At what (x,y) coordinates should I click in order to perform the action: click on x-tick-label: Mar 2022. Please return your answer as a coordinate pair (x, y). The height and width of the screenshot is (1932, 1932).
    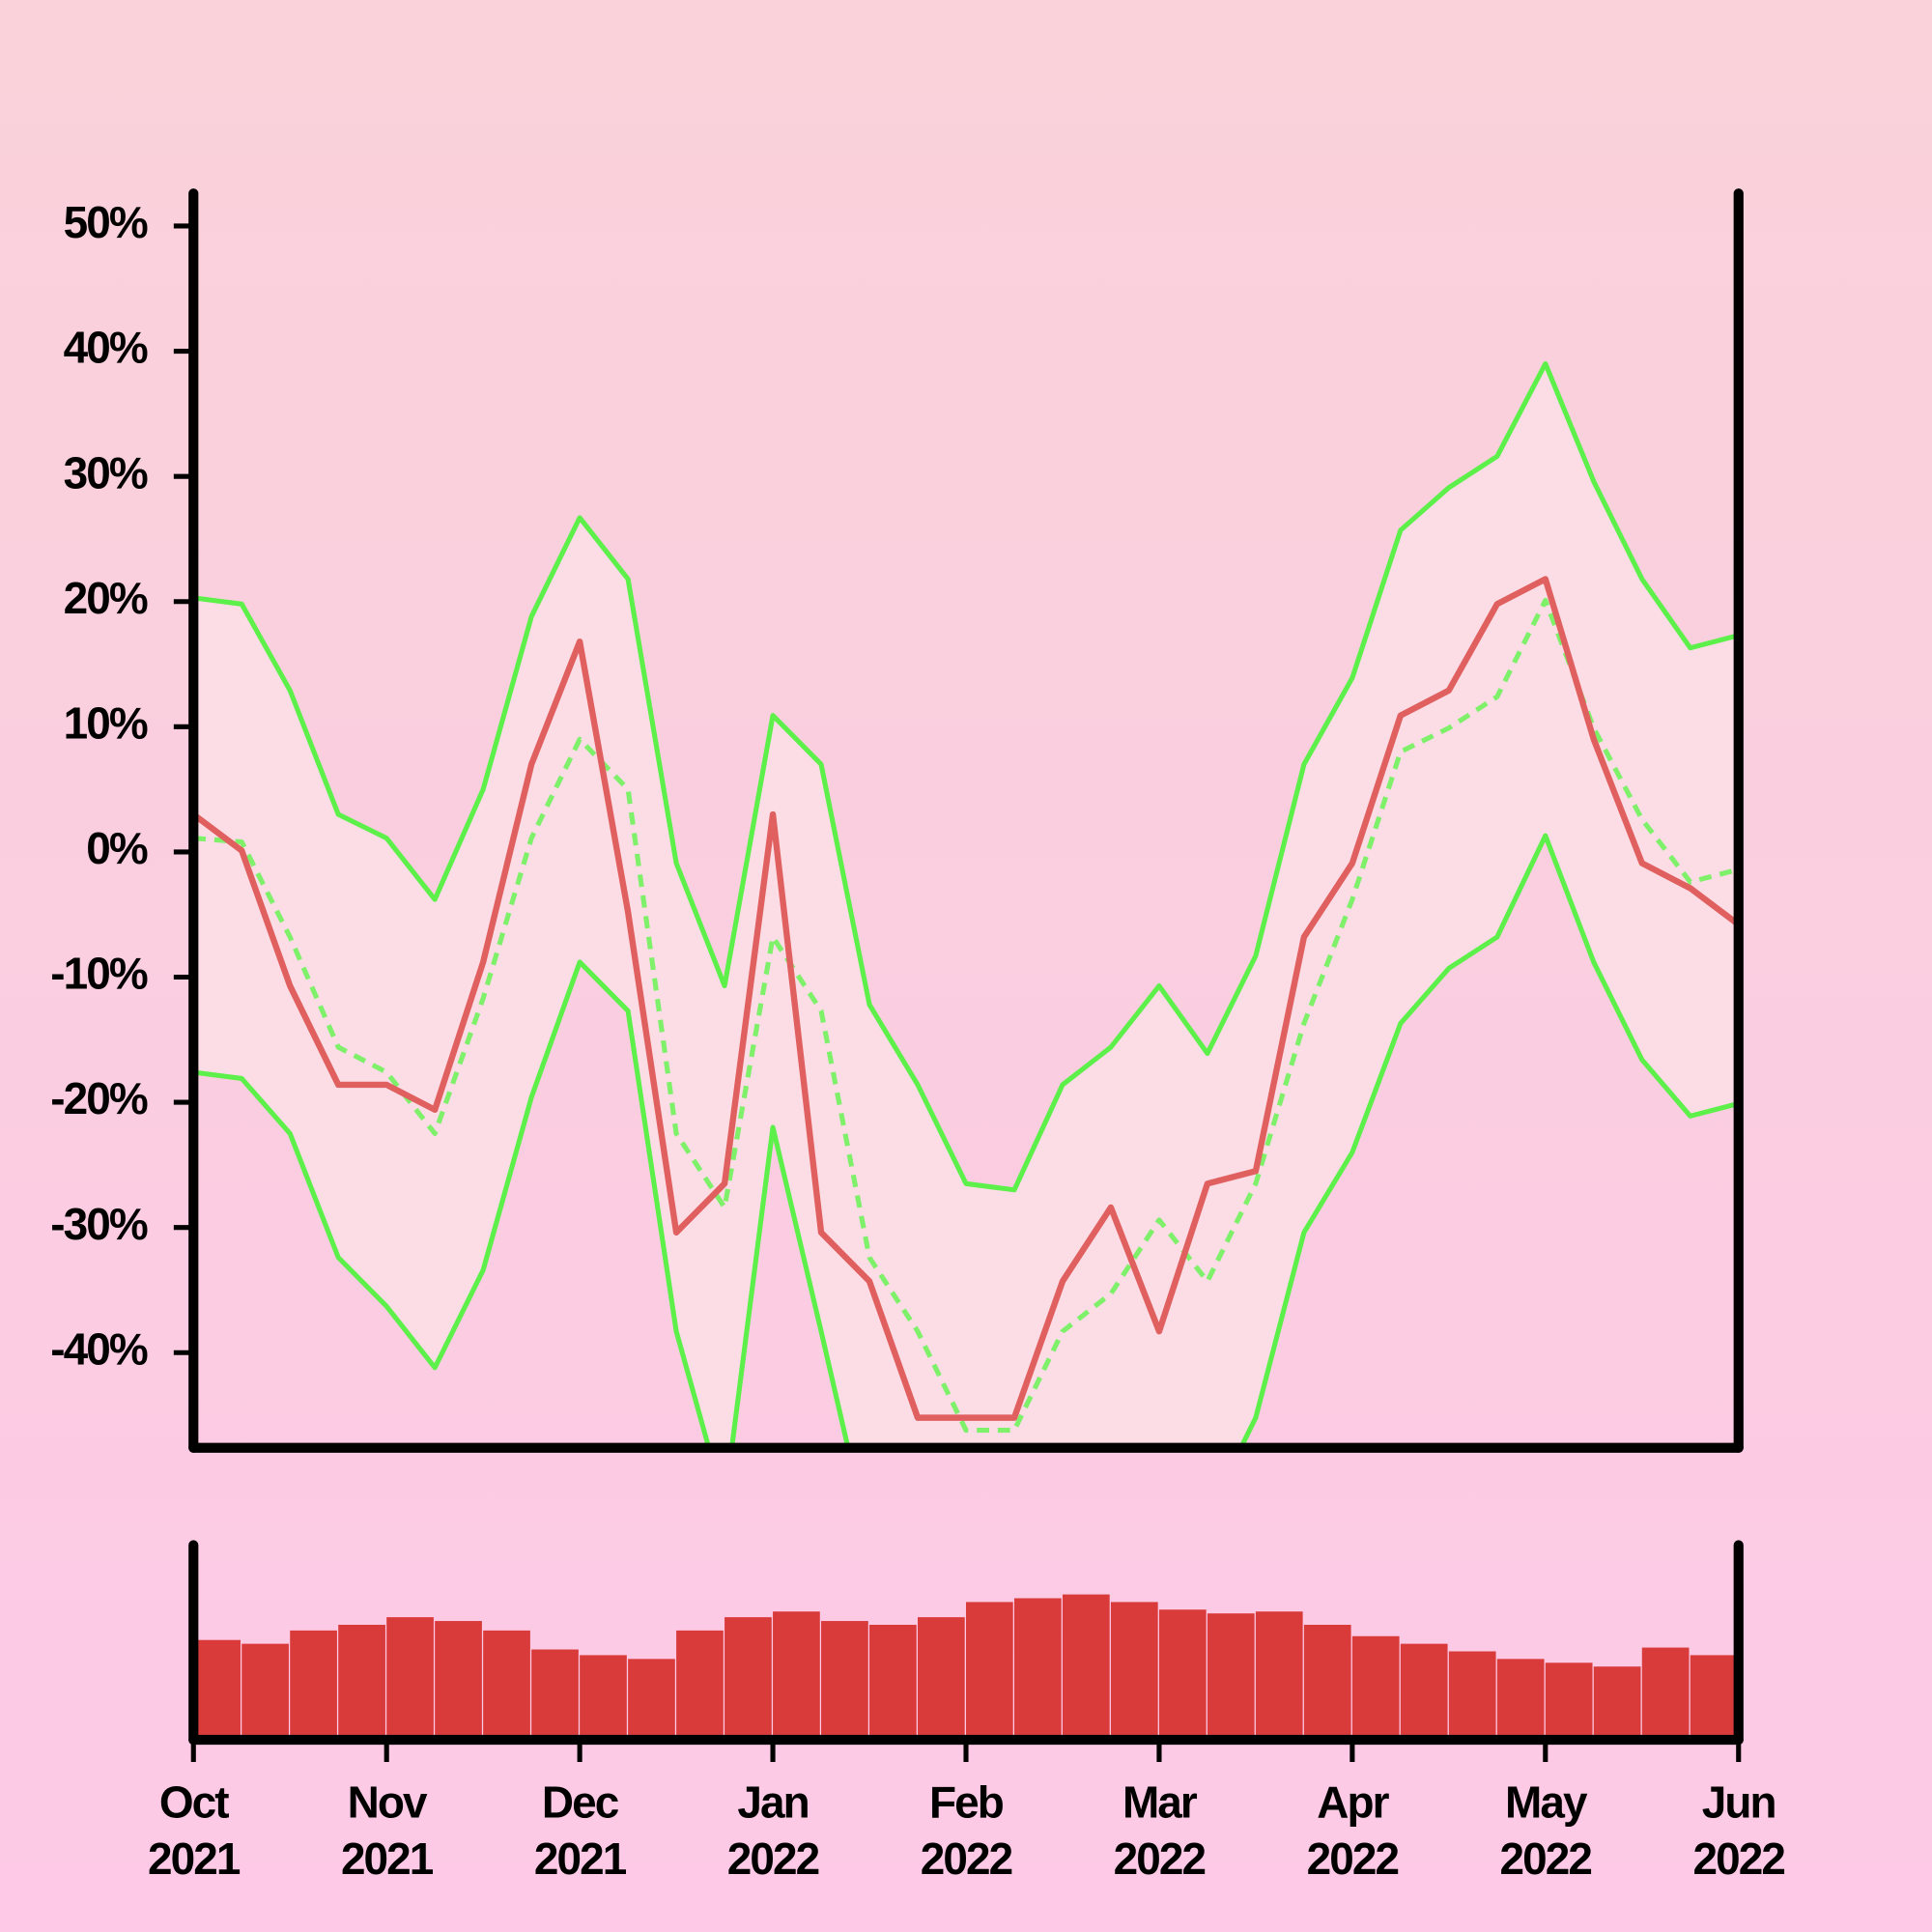
    Looking at the image, I should click on (1160, 1830).